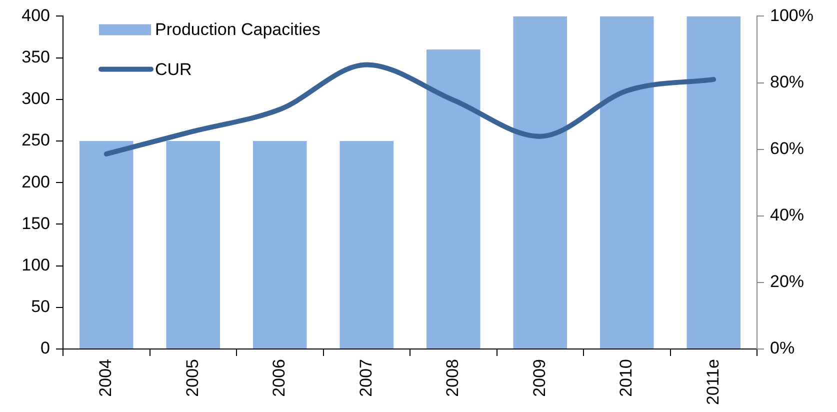 The image size is (837, 412). I want to click on y2-tick-label: 40%, so click(787, 215).